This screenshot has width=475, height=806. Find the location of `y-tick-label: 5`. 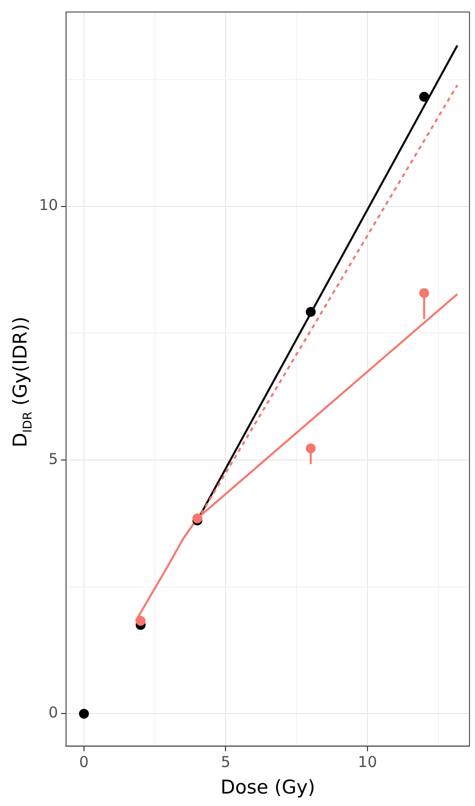

y-tick-label: 5 is located at coordinates (53, 459).